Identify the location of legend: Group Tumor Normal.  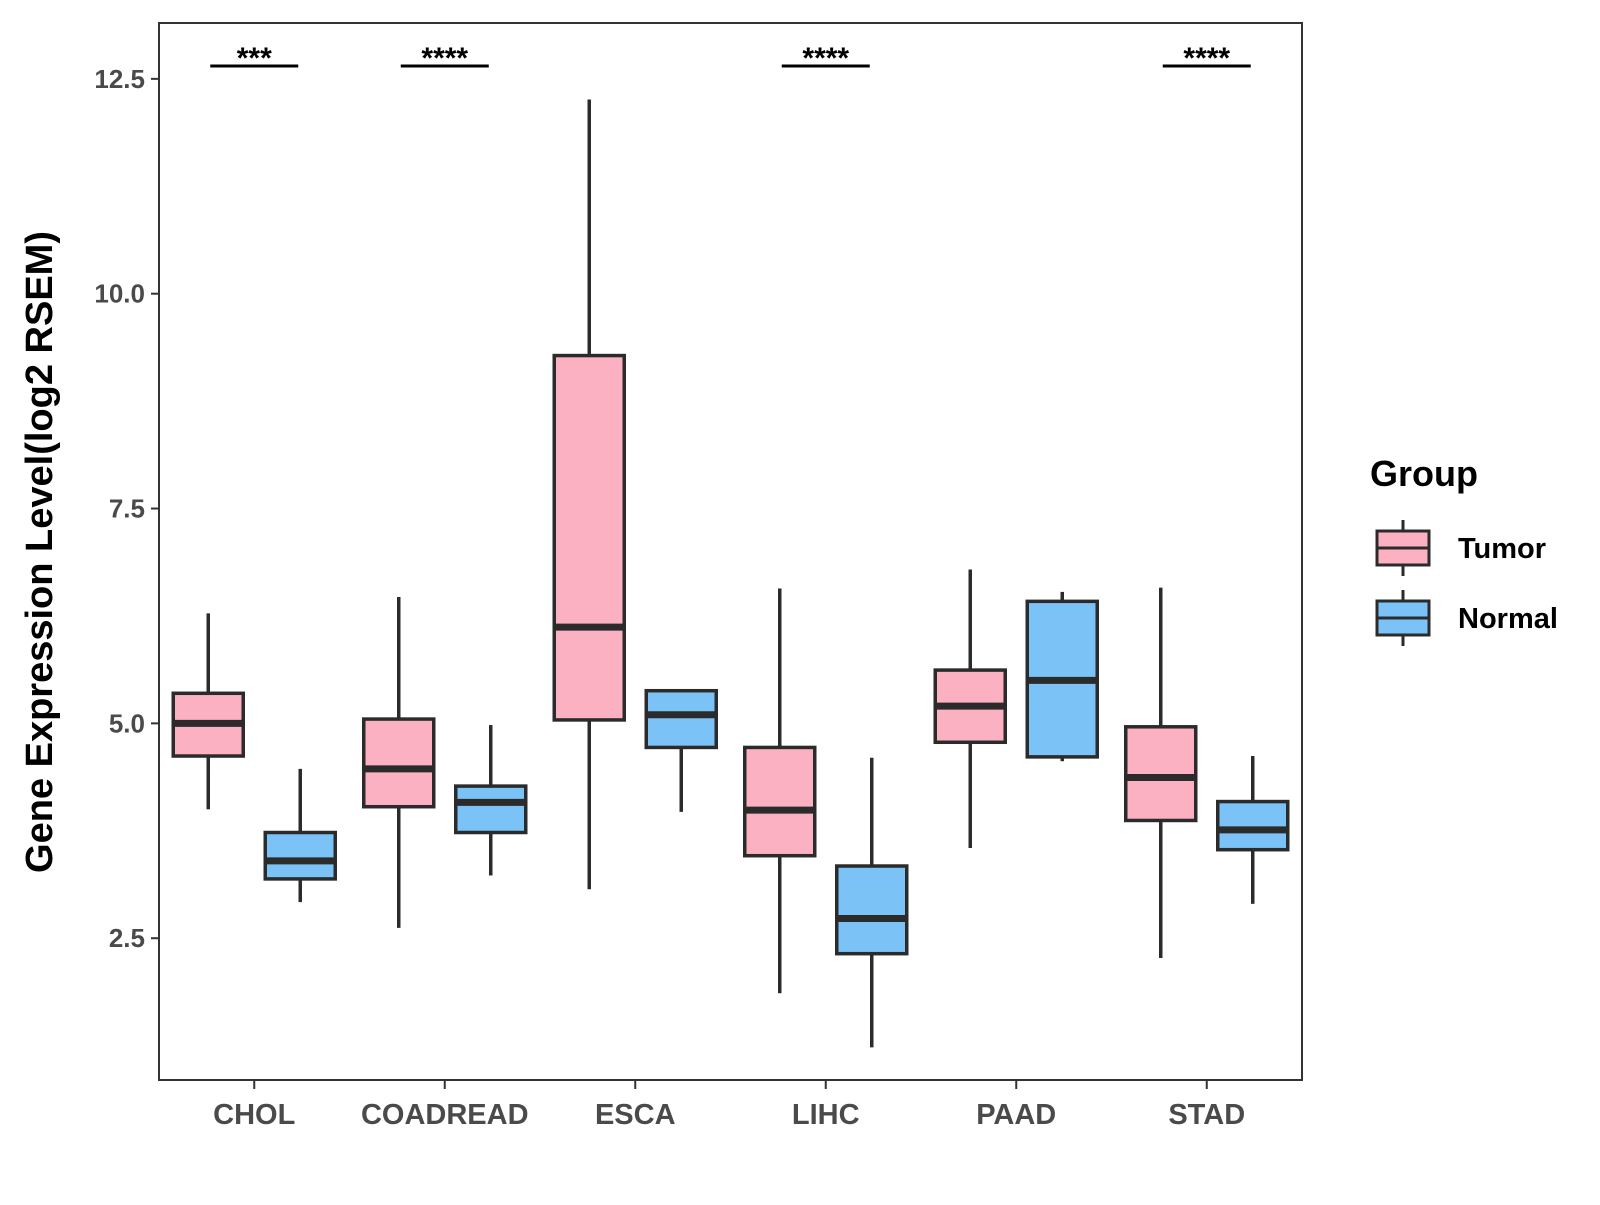
(1464, 549).